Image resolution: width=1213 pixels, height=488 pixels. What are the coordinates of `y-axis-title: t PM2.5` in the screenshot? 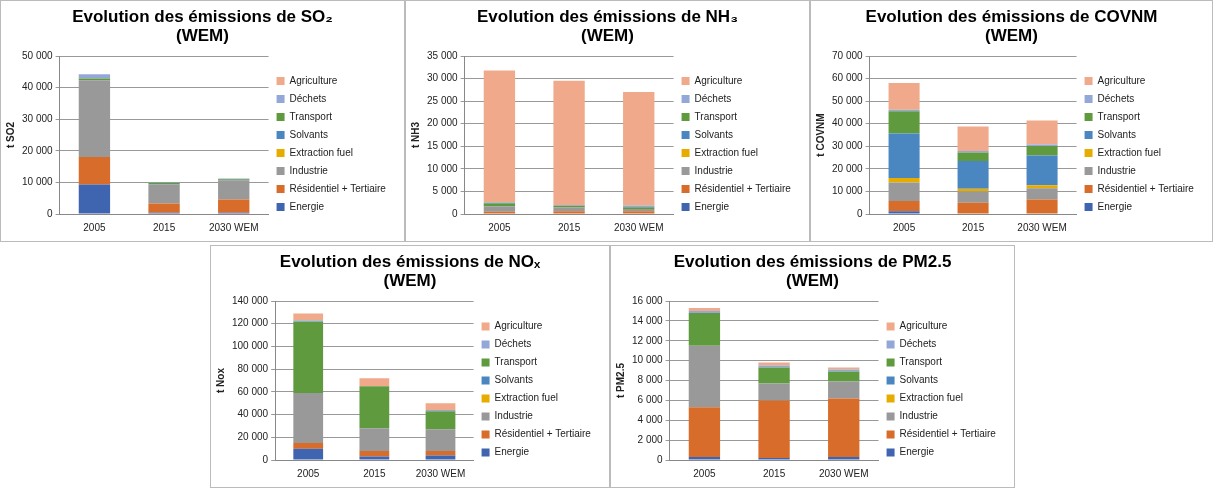 It's located at (620, 380).